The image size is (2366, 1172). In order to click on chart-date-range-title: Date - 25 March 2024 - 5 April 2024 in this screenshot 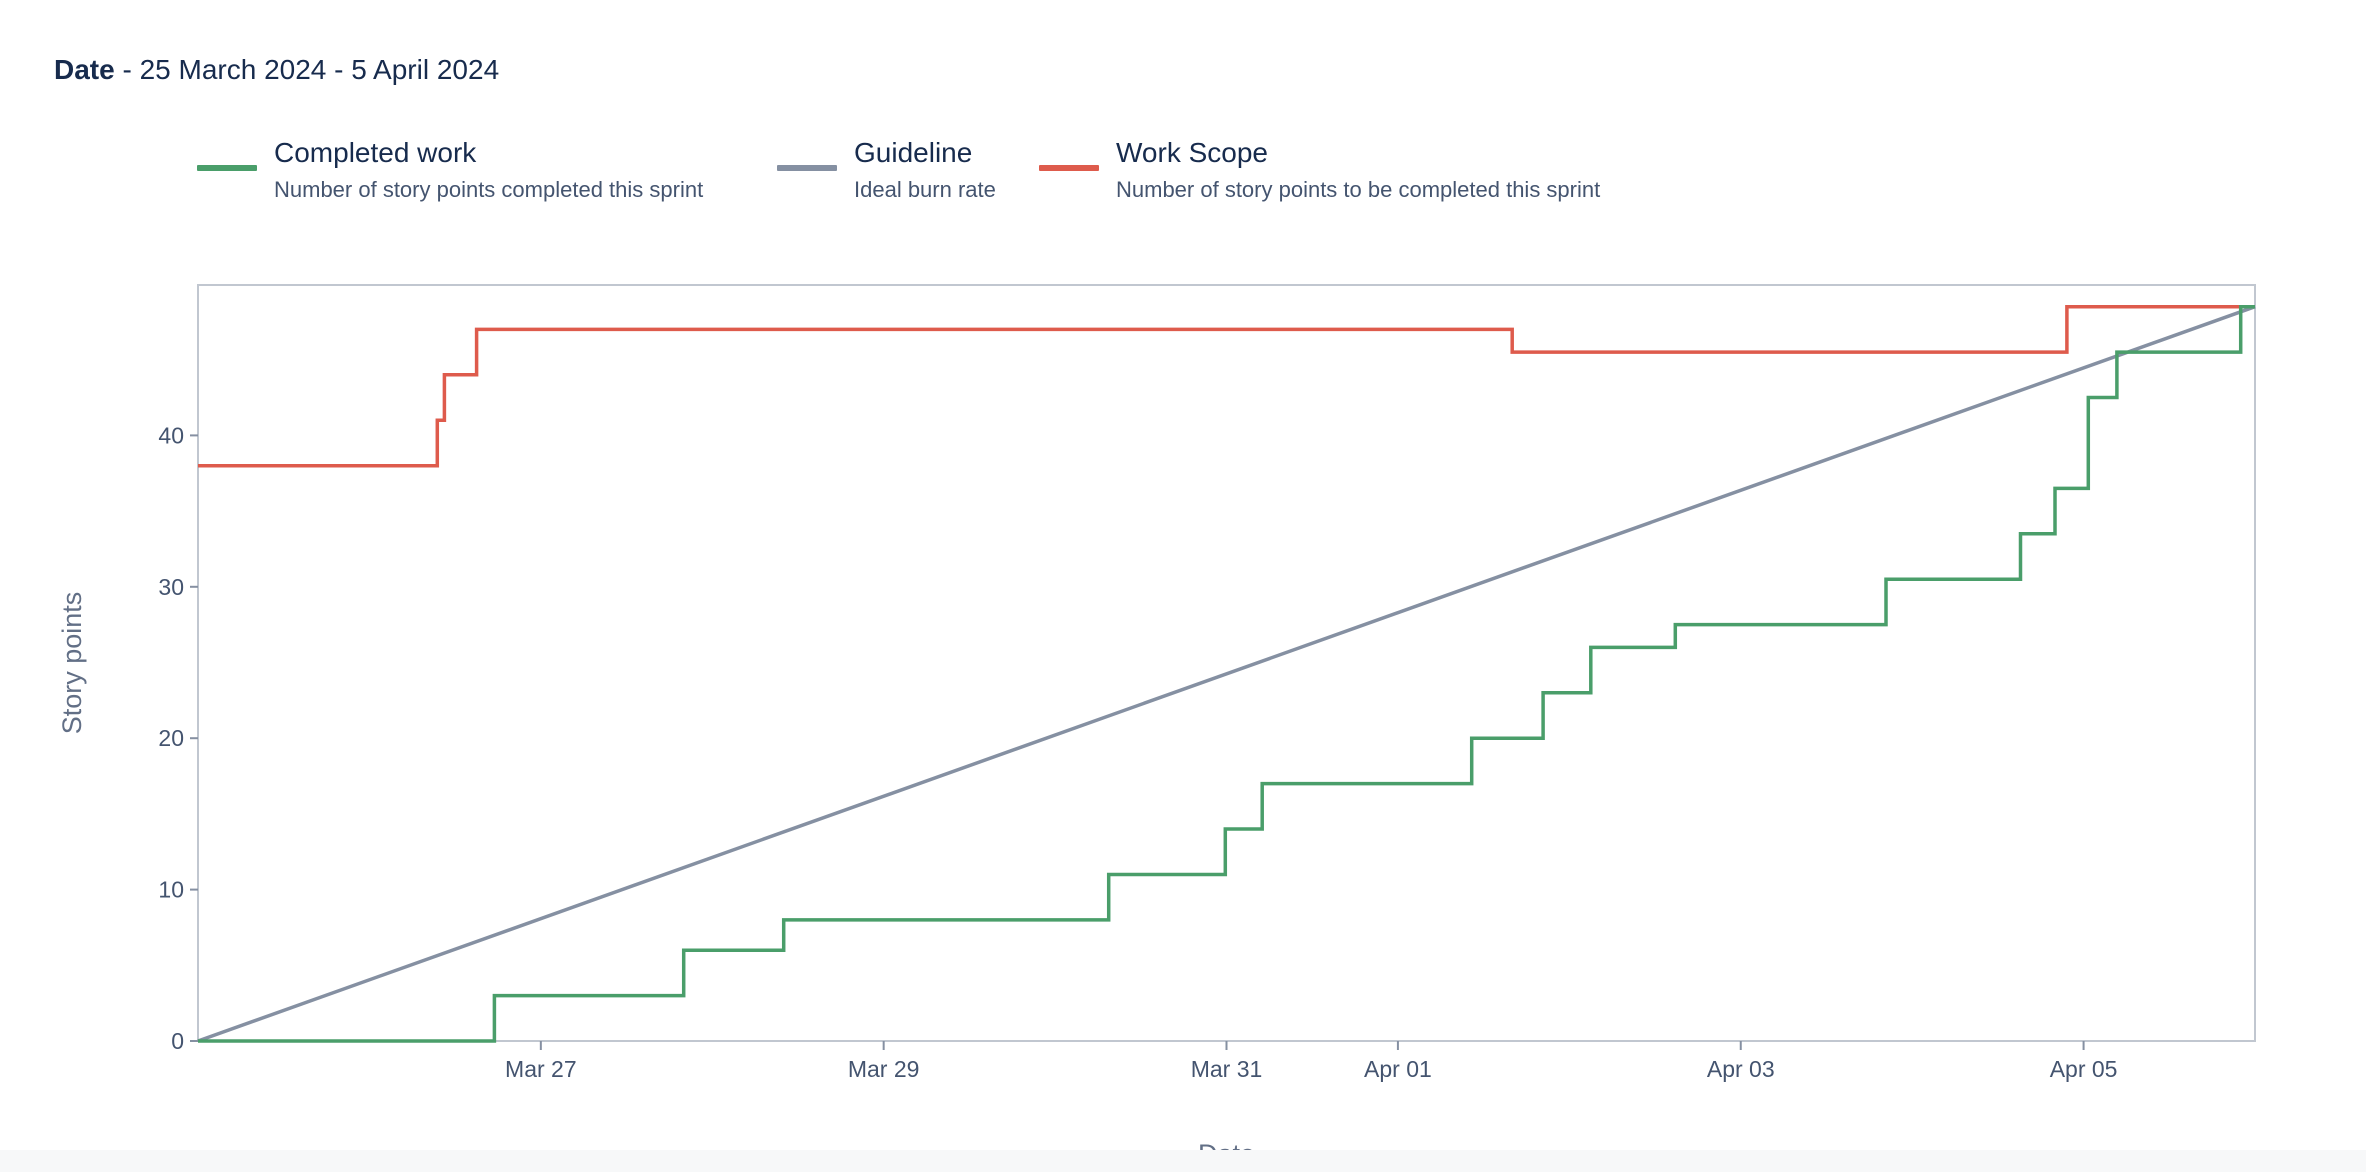, I will do `click(276, 70)`.